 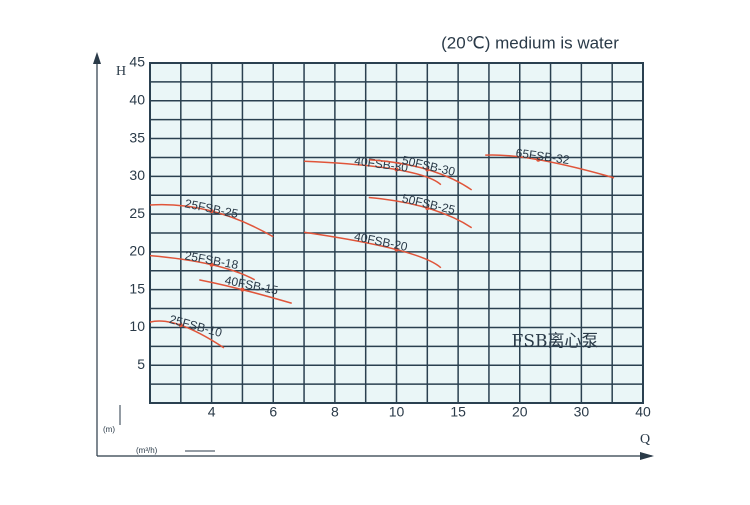 What do you see at coordinates (137, 62) in the screenshot?
I see `y-tick-label: 45` at bounding box center [137, 62].